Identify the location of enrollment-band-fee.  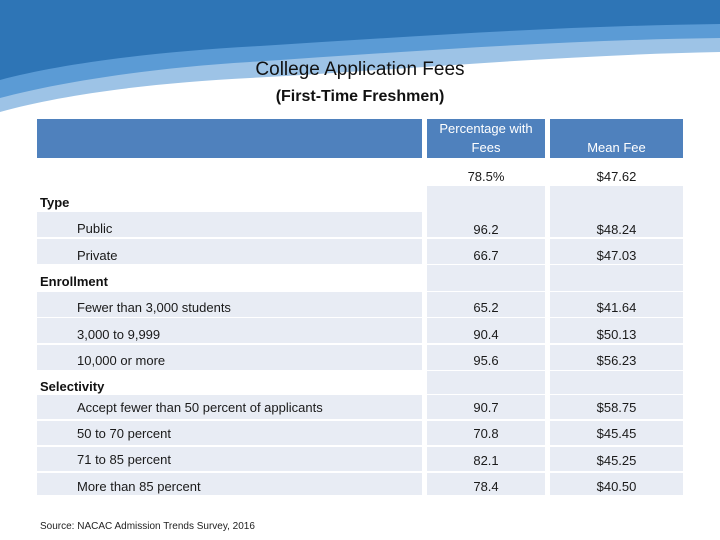
(616, 278).